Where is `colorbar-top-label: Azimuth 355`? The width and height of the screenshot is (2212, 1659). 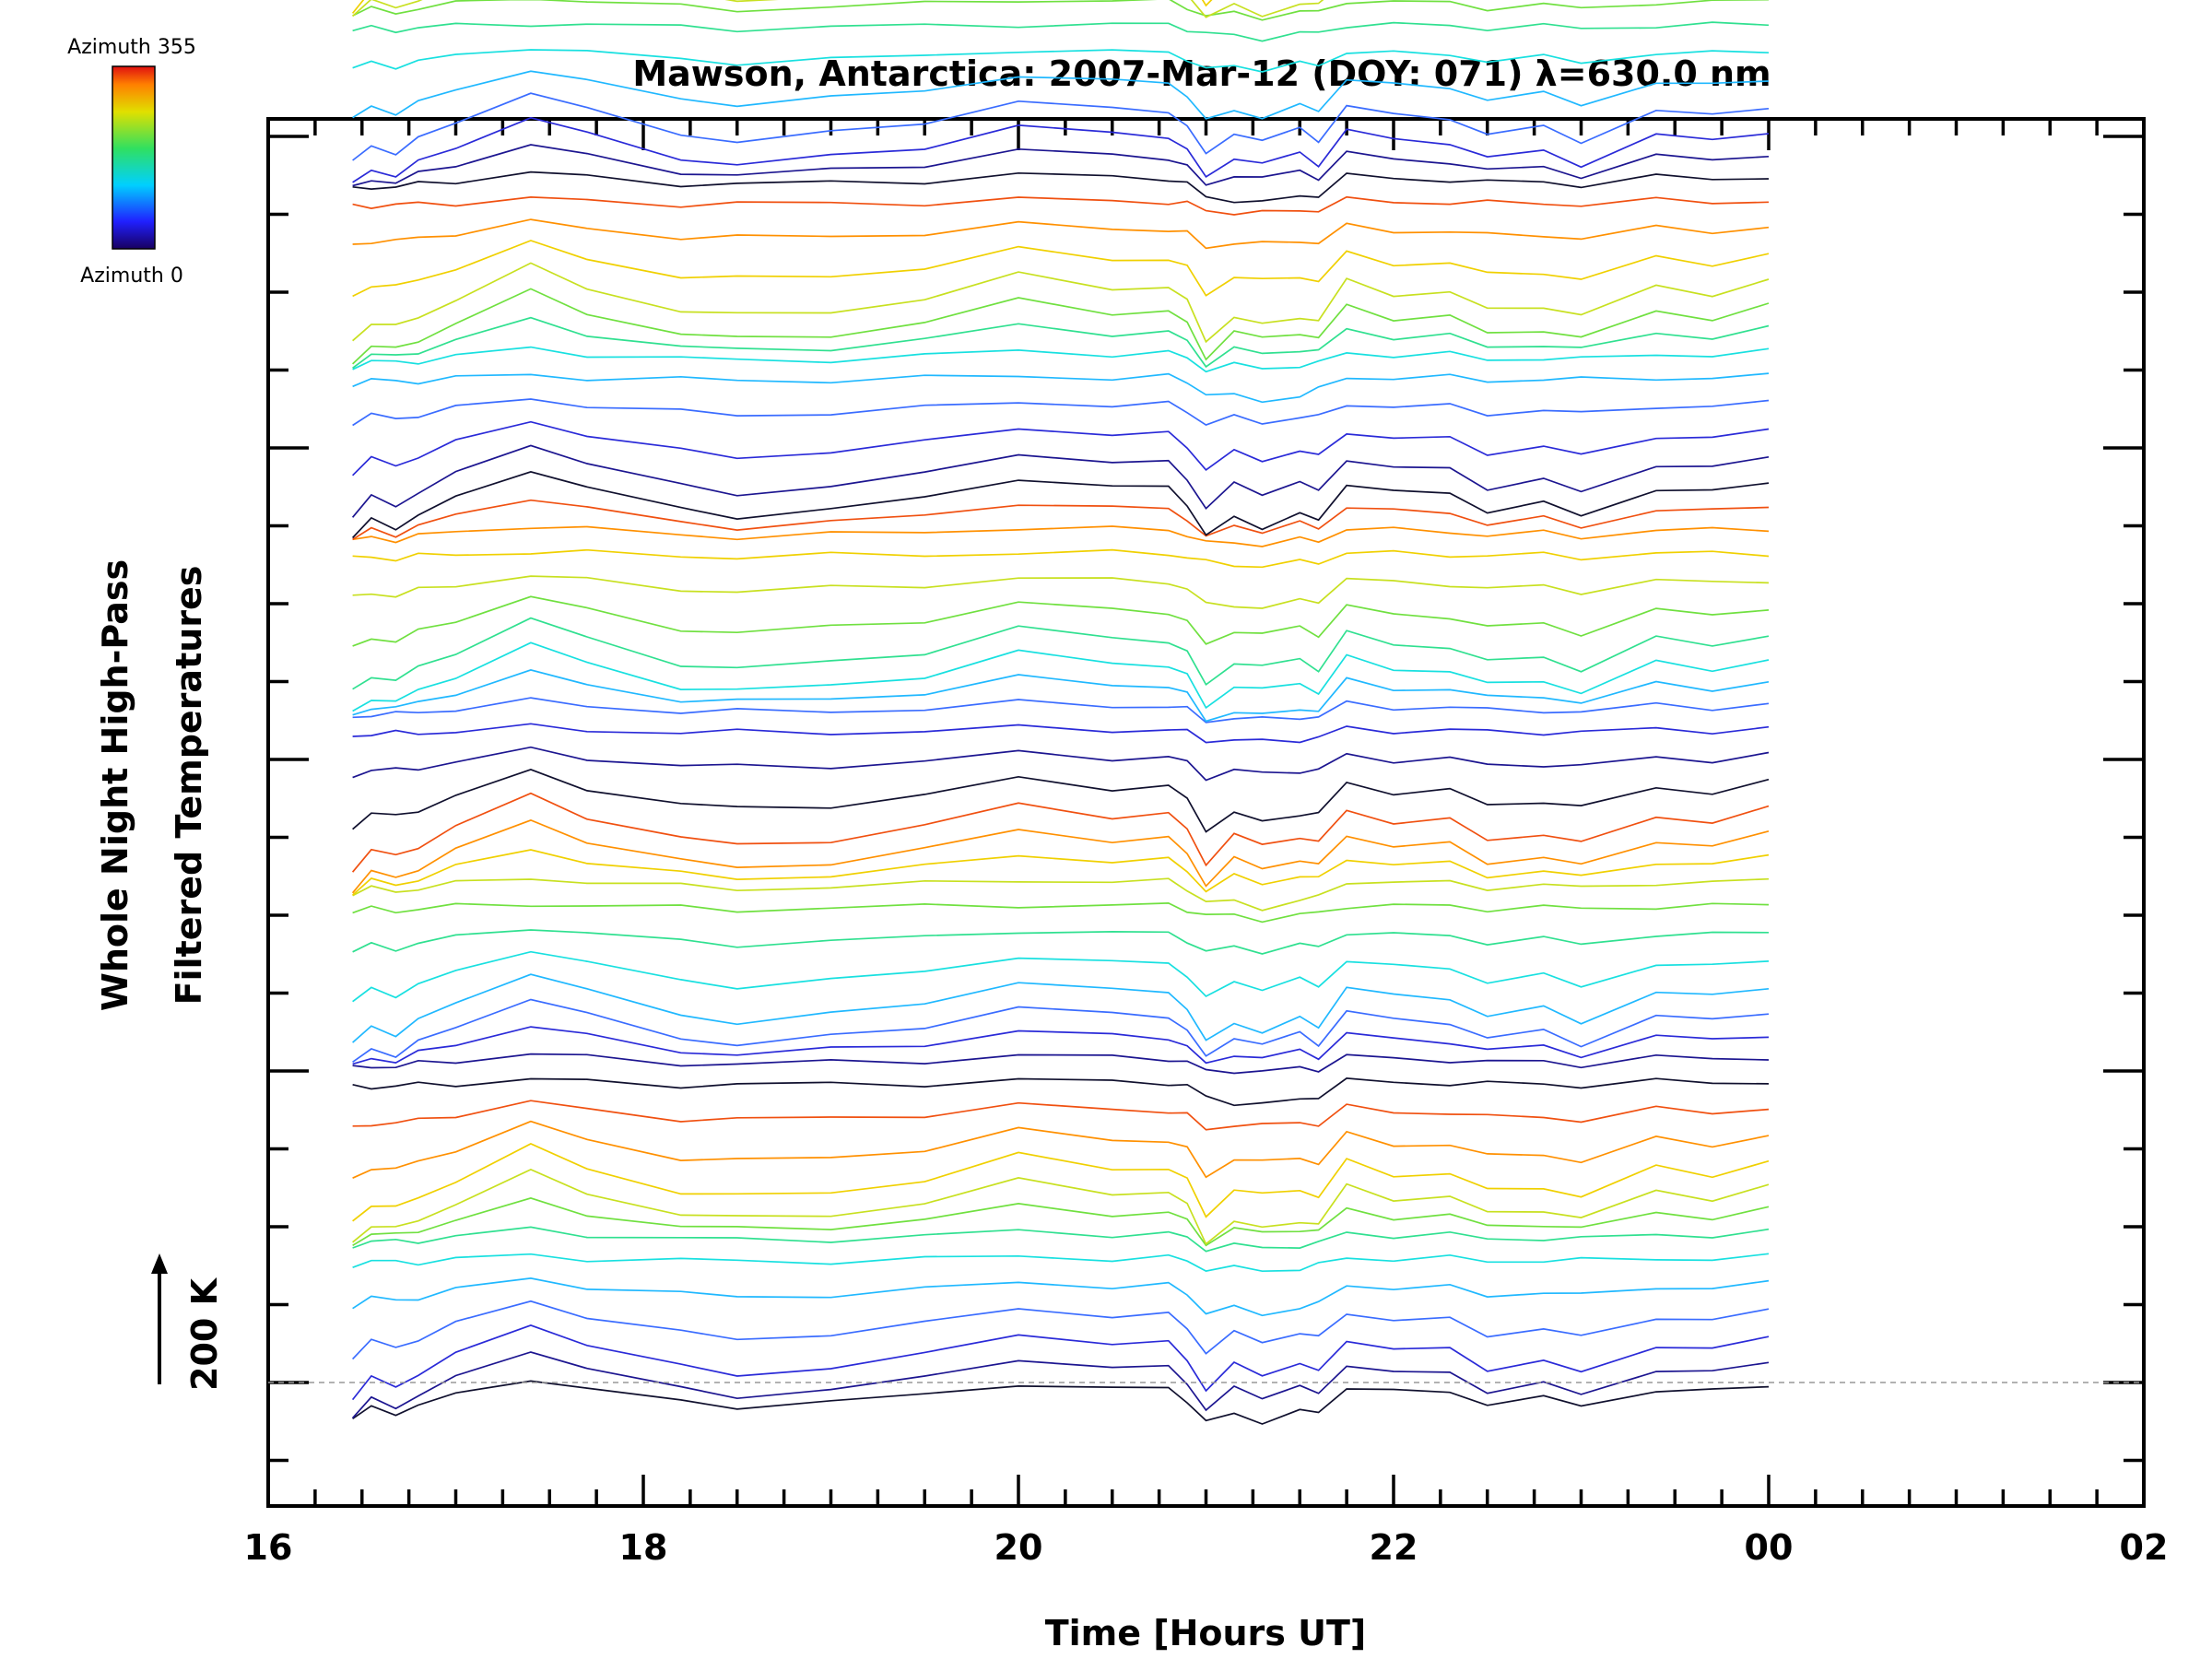 colorbar-top-label: Azimuth 355 is located at coordinates (131, 47).